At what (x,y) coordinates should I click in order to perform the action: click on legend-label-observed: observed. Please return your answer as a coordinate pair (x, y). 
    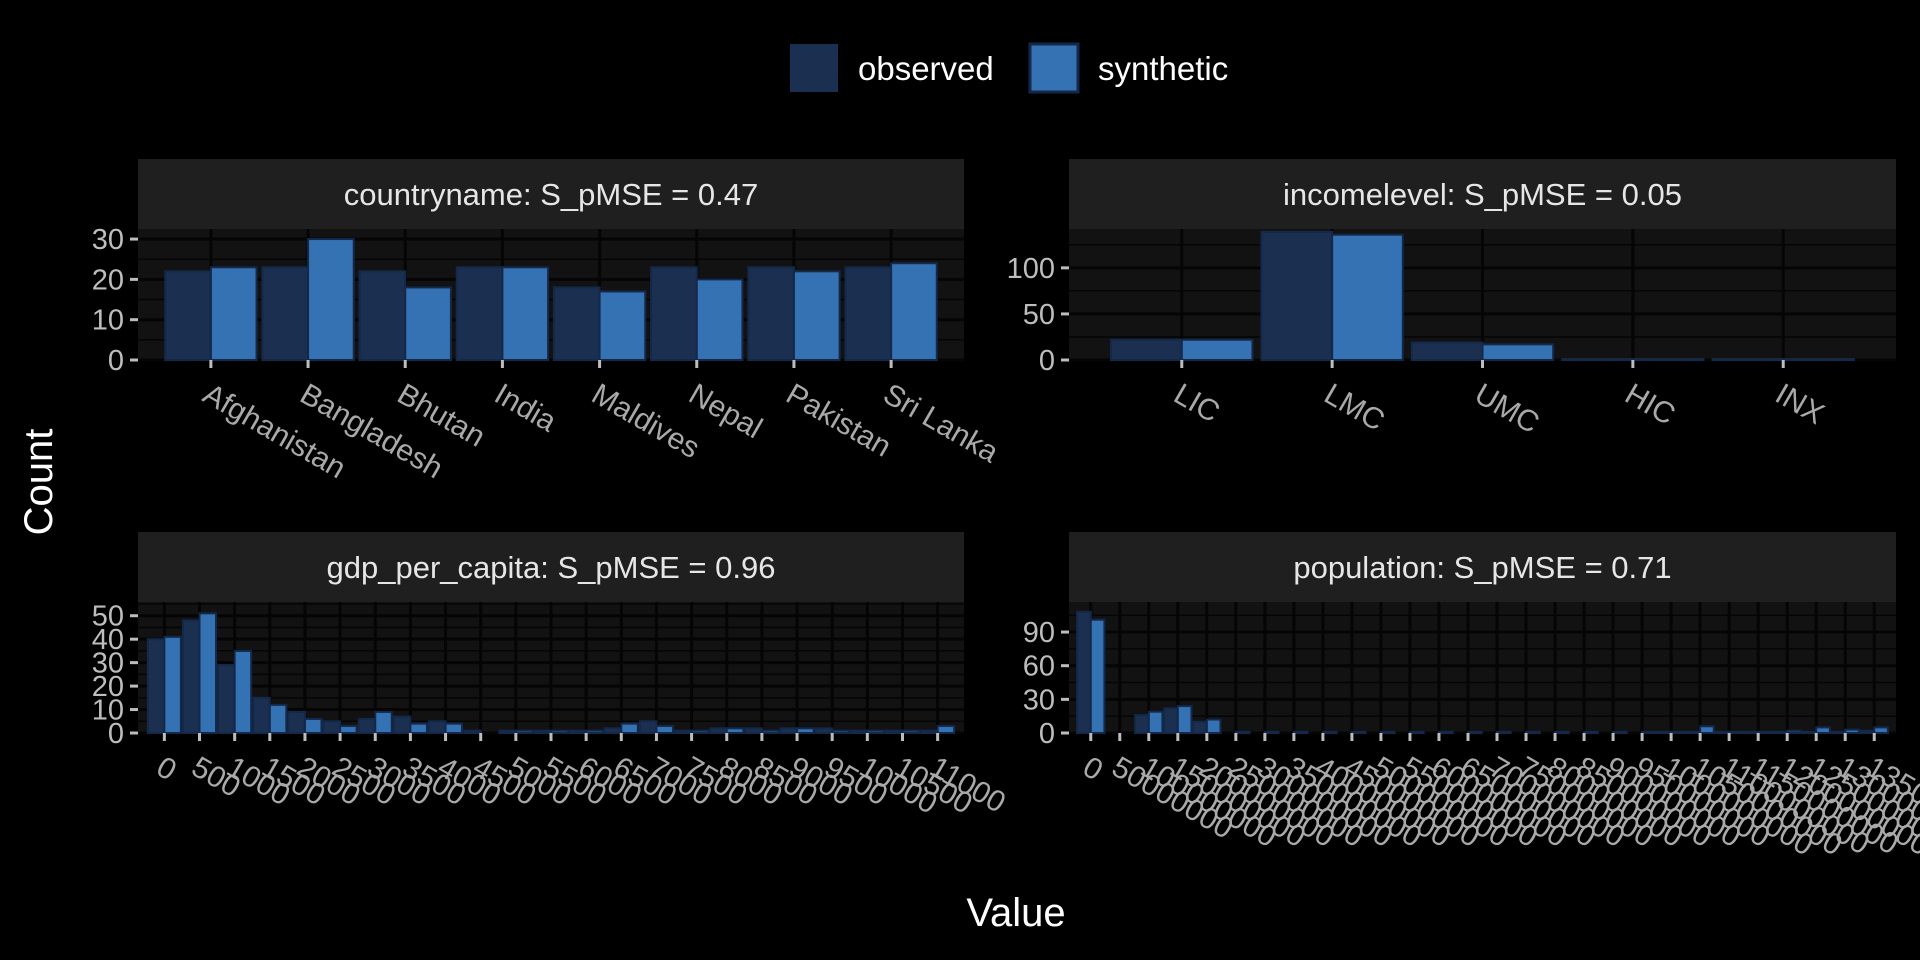
    Looking at the image, I should click on (926, 68).